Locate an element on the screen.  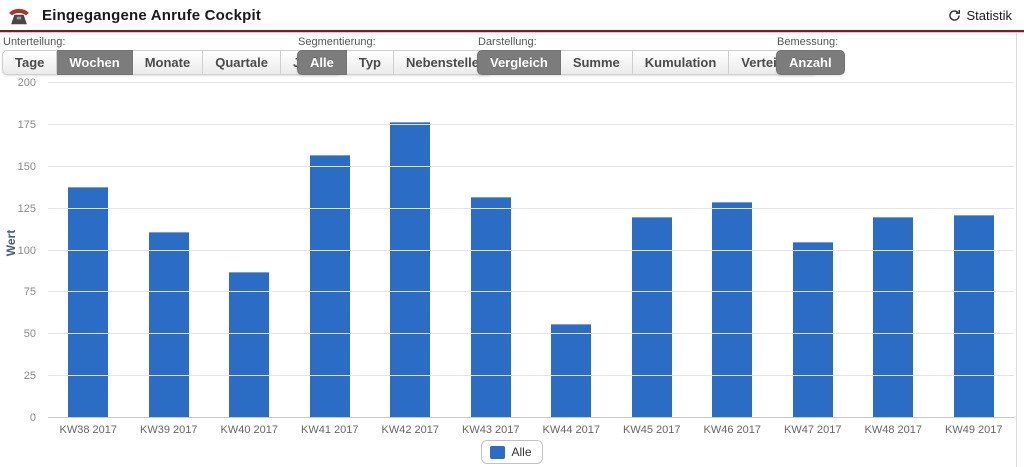
x-tick-label: KW40 2017 is located at coordinates (249, 430).